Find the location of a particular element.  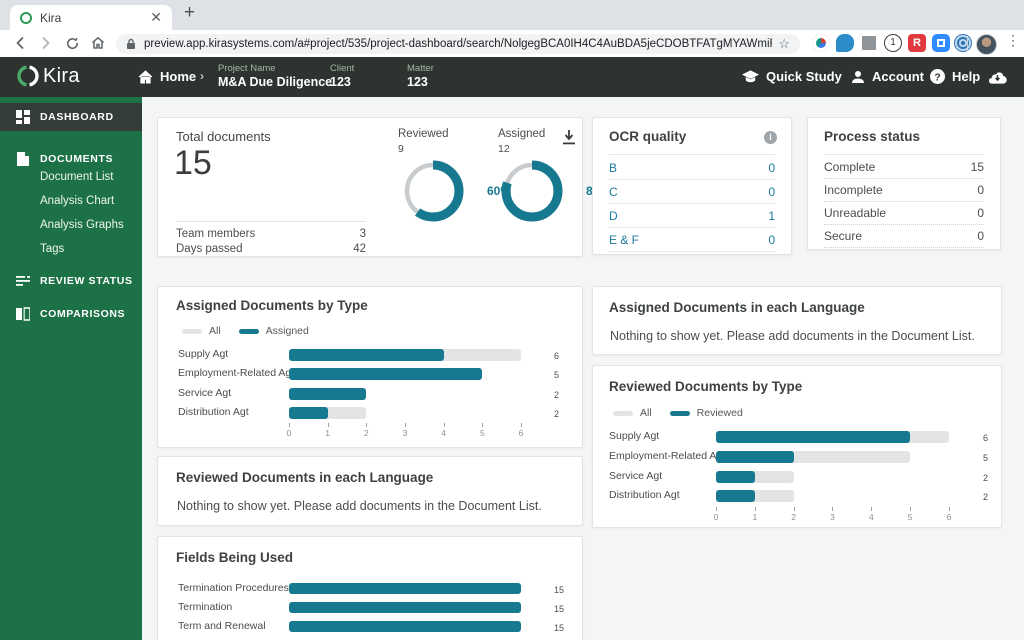

dashboard-icon is located at coordinates (23, 117).